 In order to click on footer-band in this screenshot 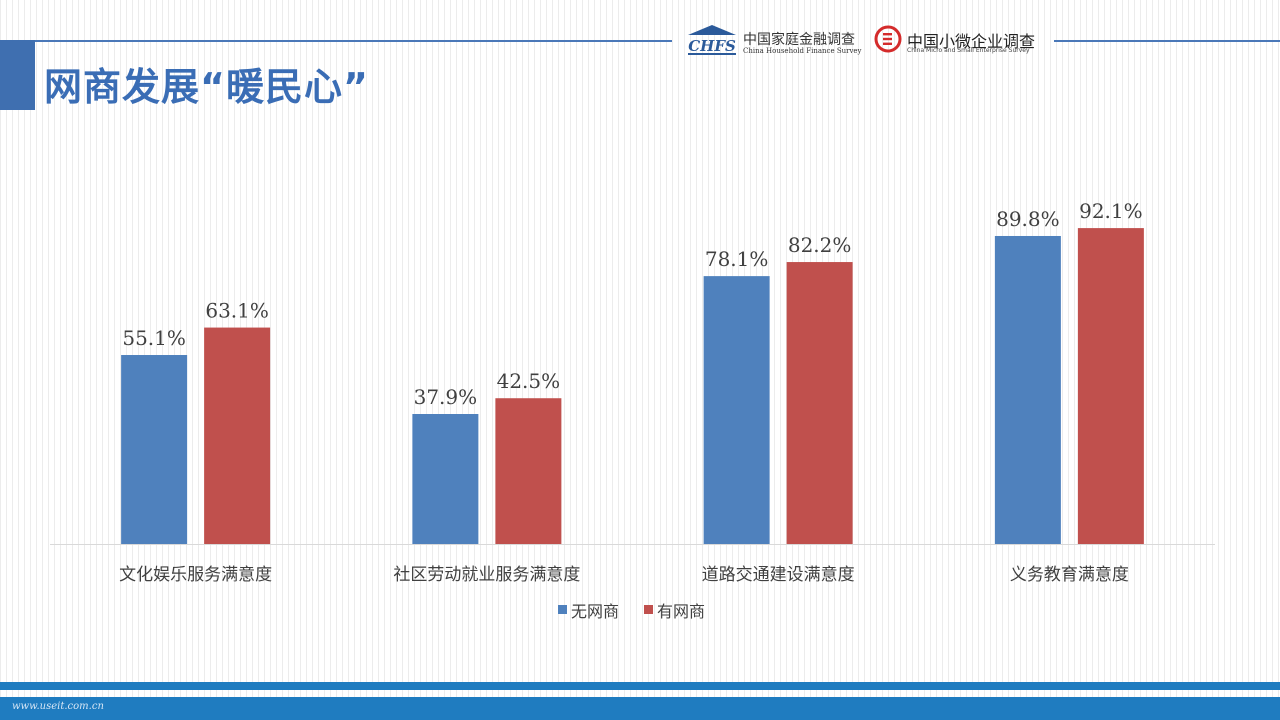, I will do `click(640, 708)`.